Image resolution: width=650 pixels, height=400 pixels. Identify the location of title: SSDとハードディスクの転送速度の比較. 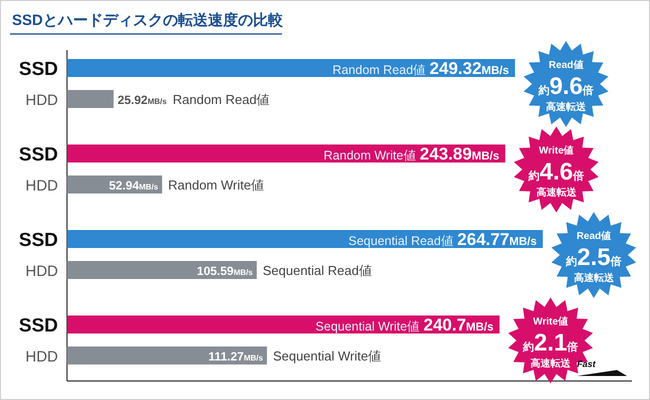
(147, 20).